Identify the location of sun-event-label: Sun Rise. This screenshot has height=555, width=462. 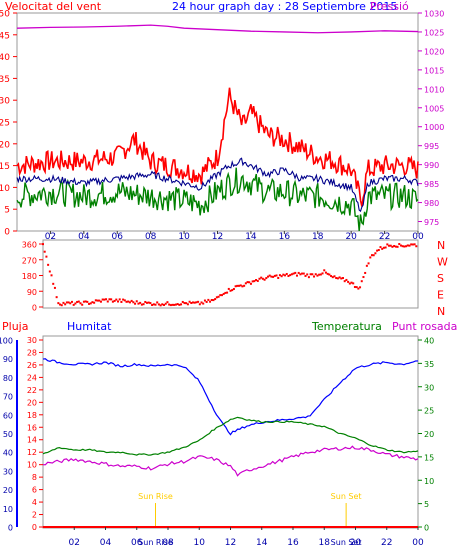
(155, 496).